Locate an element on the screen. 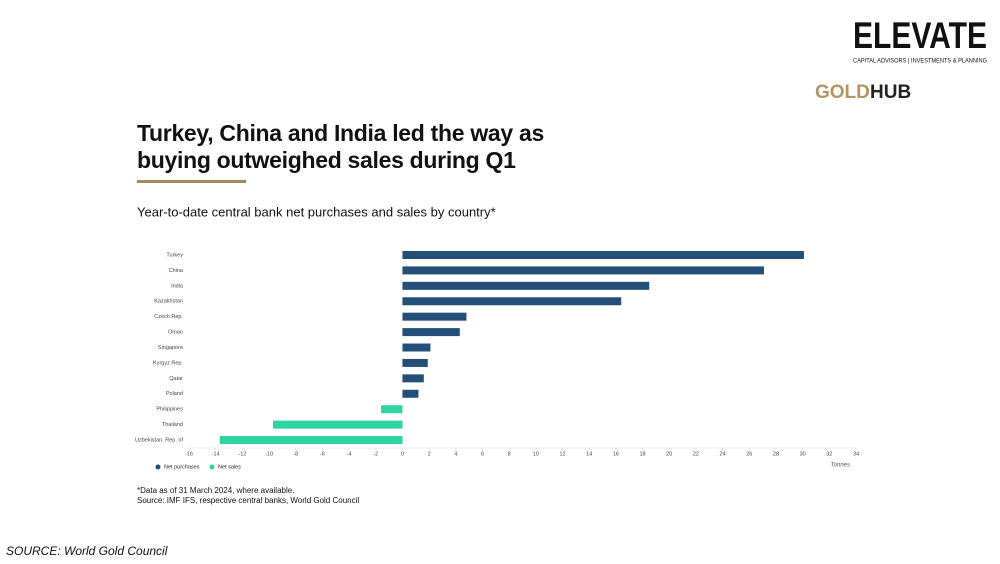 The height and width of the screenshot is (564, 1000). x-tick-label: -12 is located at coordinates (242, 454).